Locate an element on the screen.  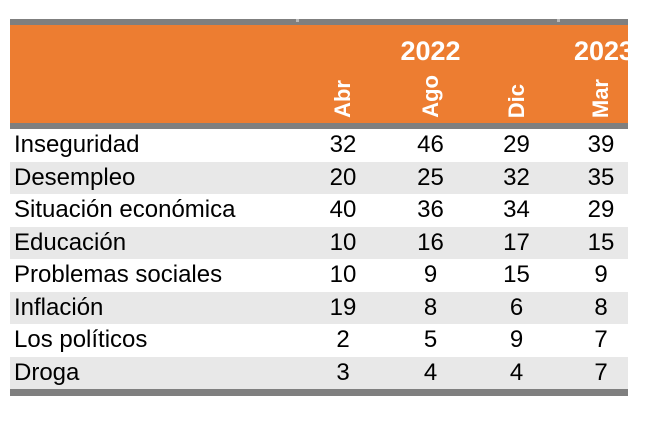
year-header-row: 2022 2023 is located at coordinates (322, 46).